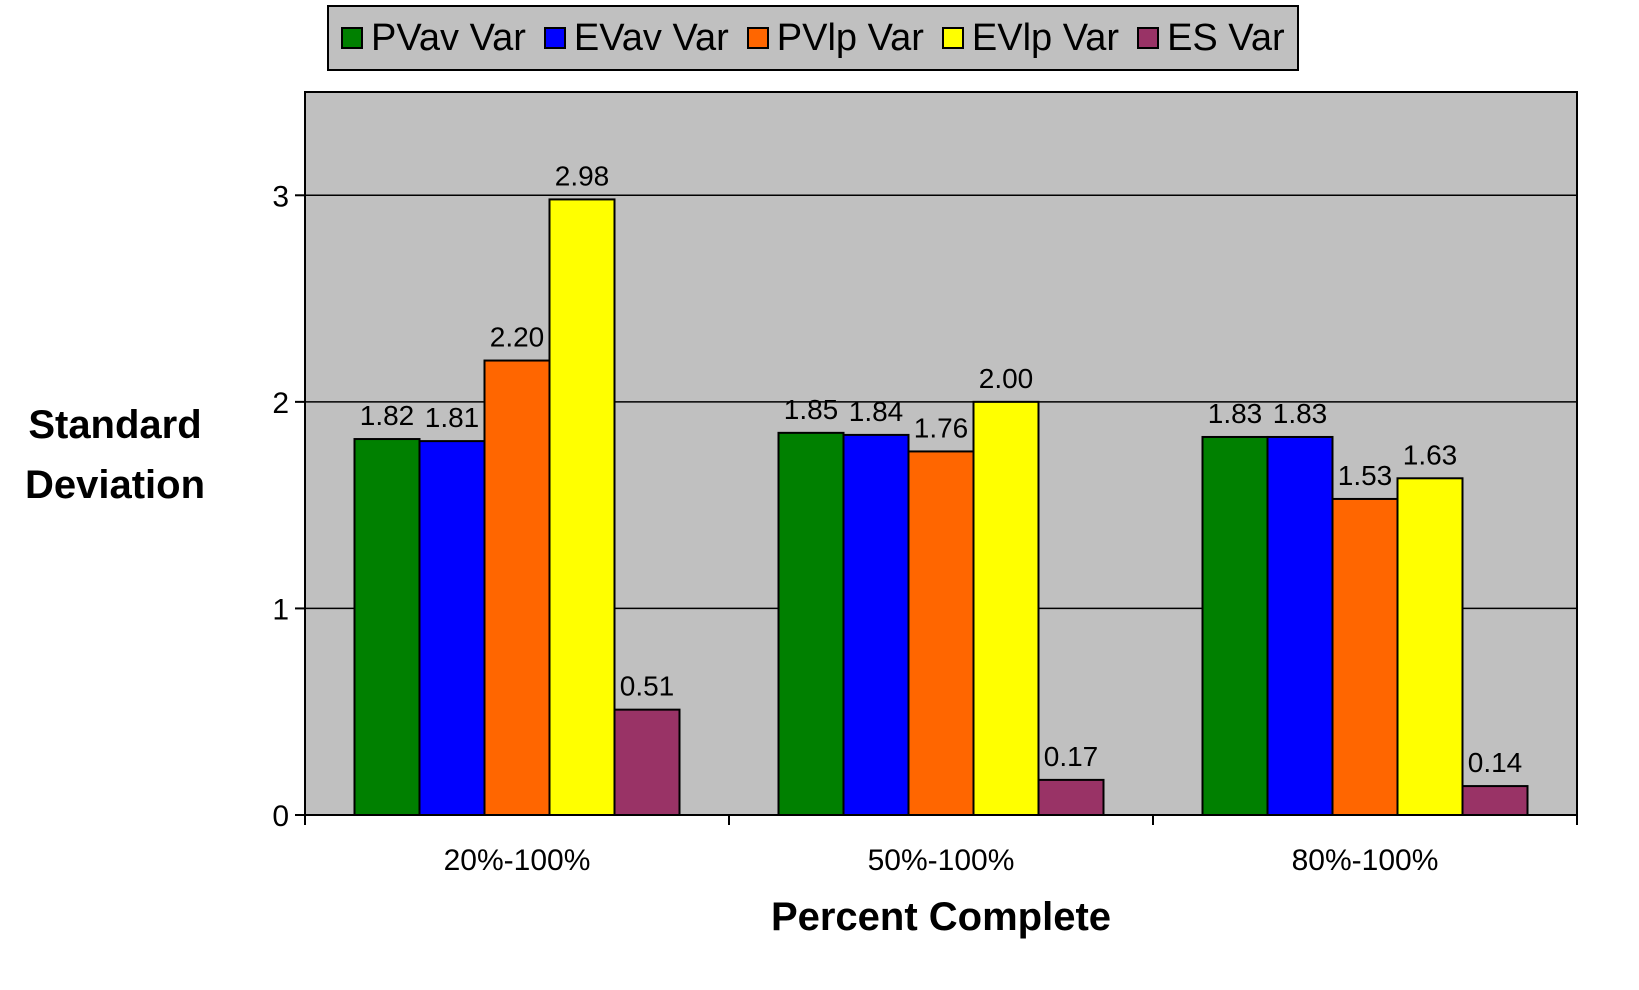 This screenshot has width=1639, height=990. I want to click on x-axis-title: Percent Complete, so click(941, 917).